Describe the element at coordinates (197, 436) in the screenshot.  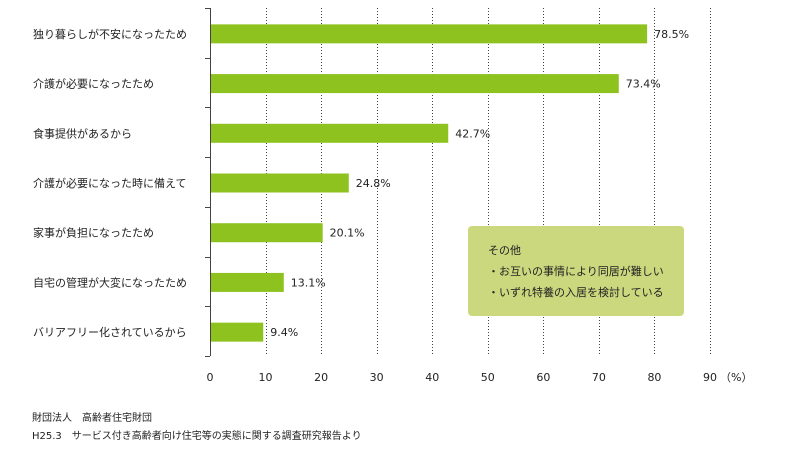
I see `source-report: H25.3 サービス付き高齢者向け住宅等の実態に関する調査研究報告より` at that location.